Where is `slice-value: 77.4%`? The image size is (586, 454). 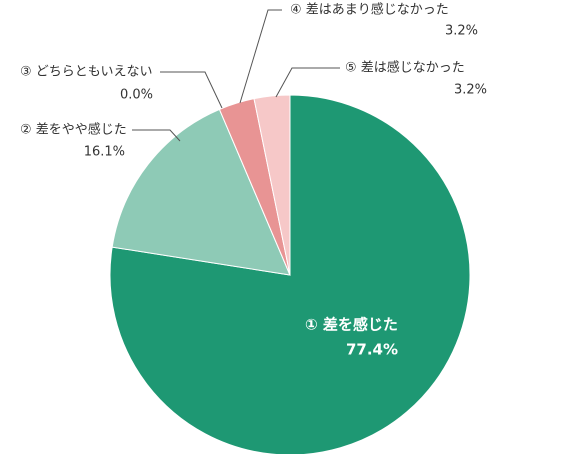
slice-value: 77.4% is located at coordinates (372, 350).